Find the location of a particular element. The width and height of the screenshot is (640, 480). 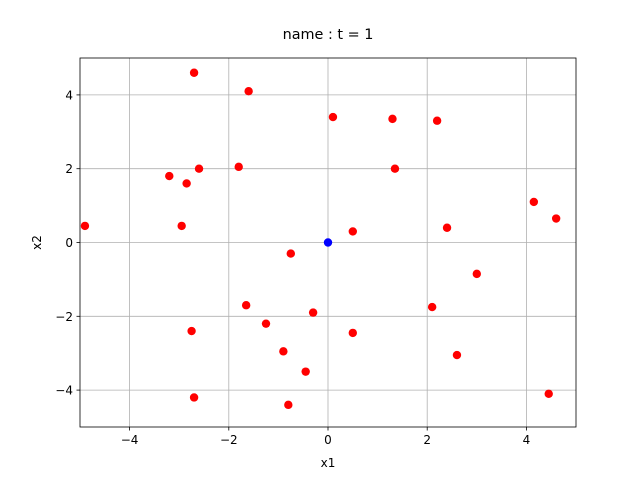

x-tick-label: 4 is located at coordinates (527, 440).